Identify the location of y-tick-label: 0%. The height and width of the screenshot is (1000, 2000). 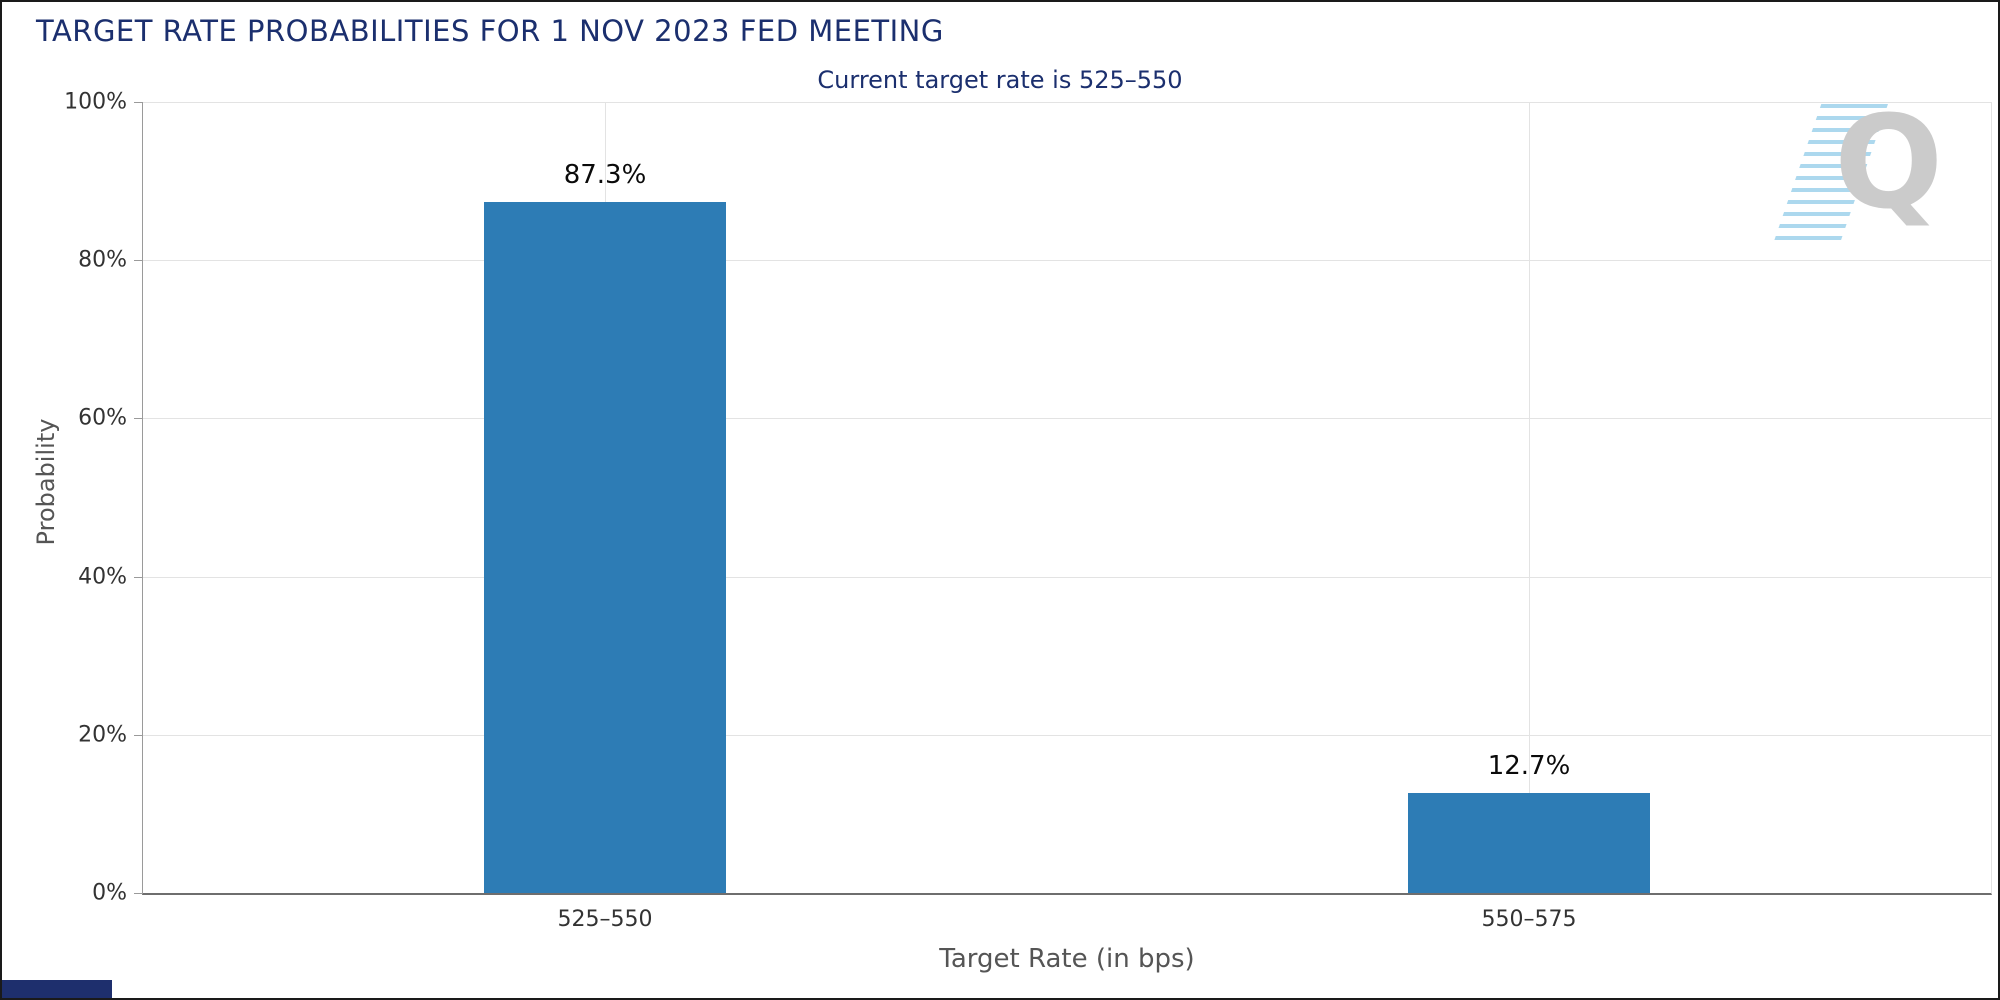
(109, 893).